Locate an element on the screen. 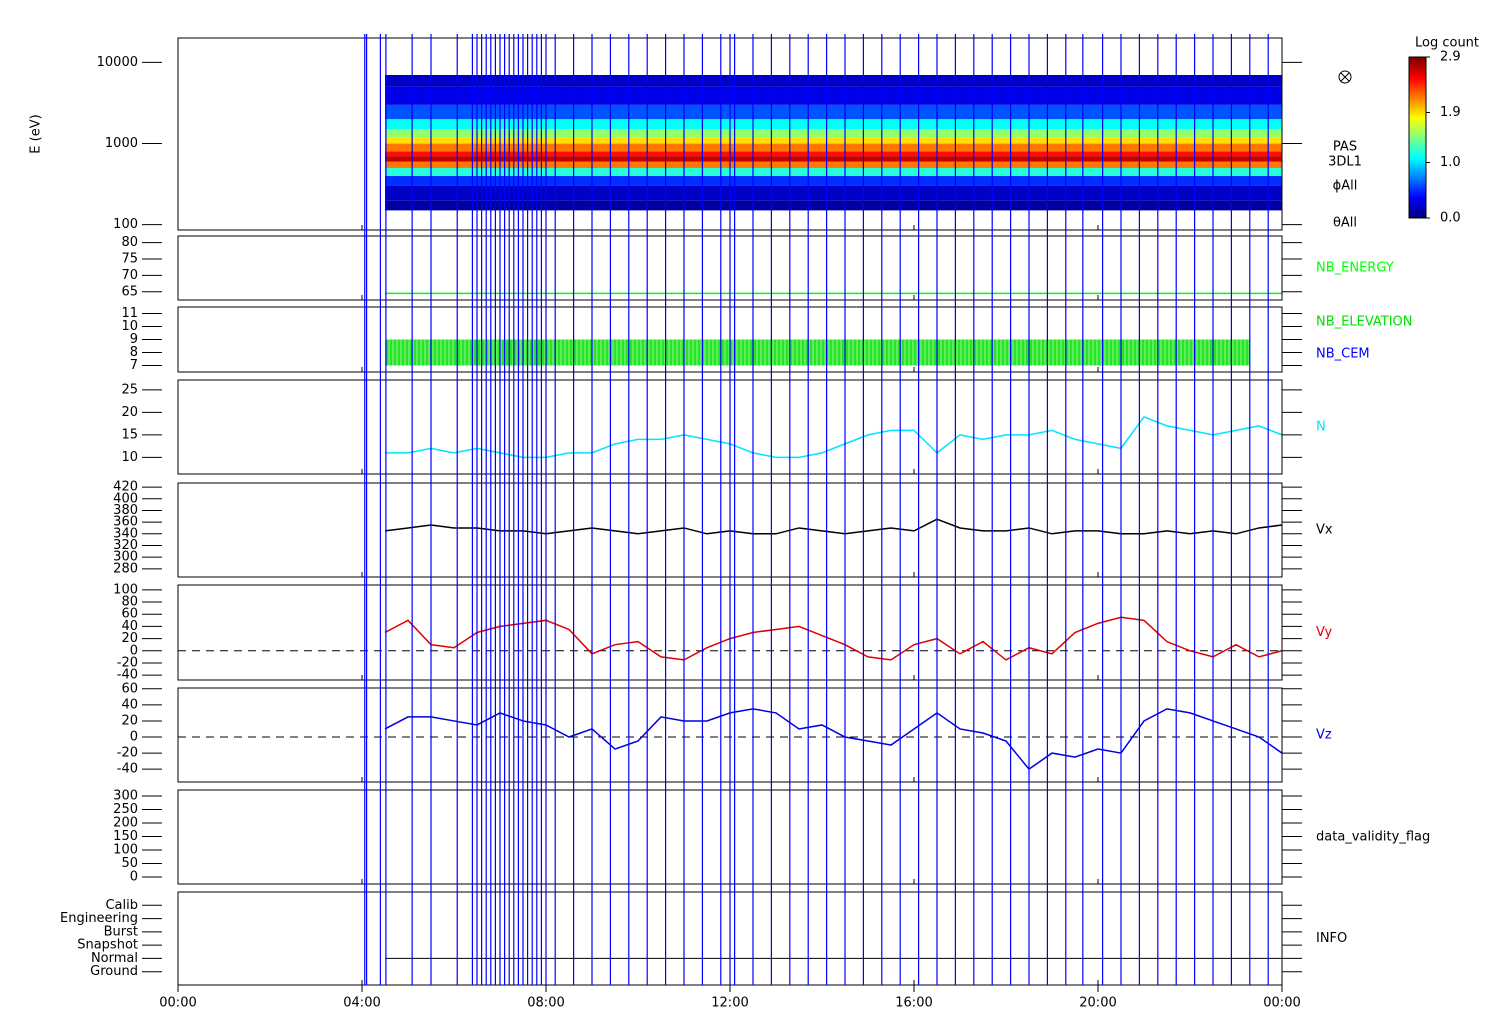 This screenshot has height=1020, width=1512. y-tick-label: 380 is located at coordinates (125, 510).